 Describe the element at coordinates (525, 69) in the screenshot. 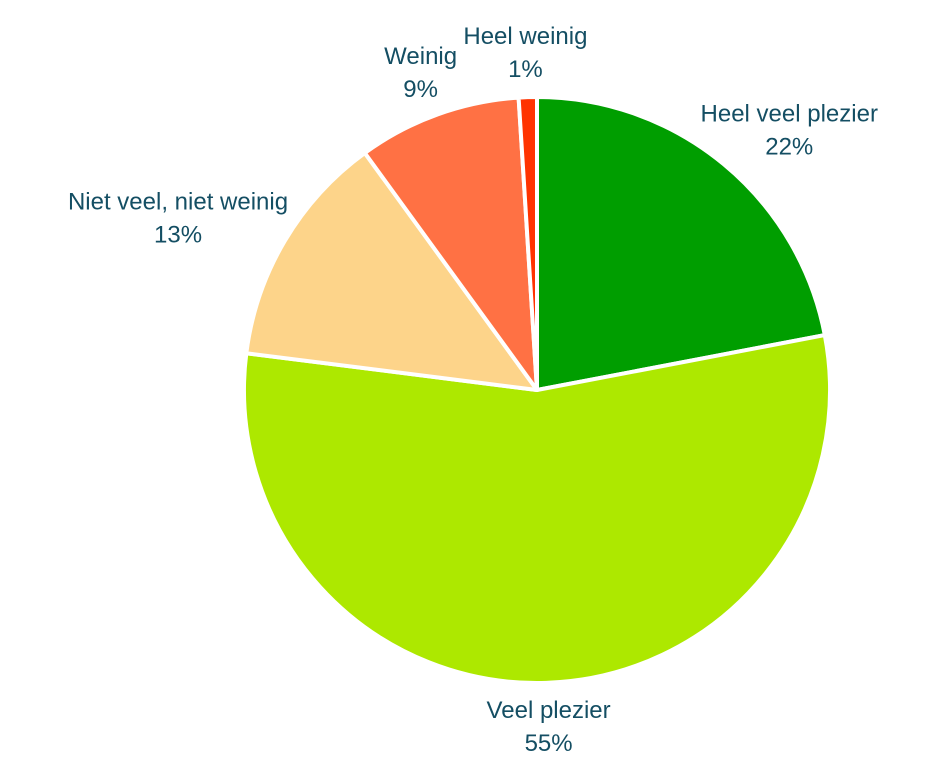

I see `value-label: 1%` at that location.